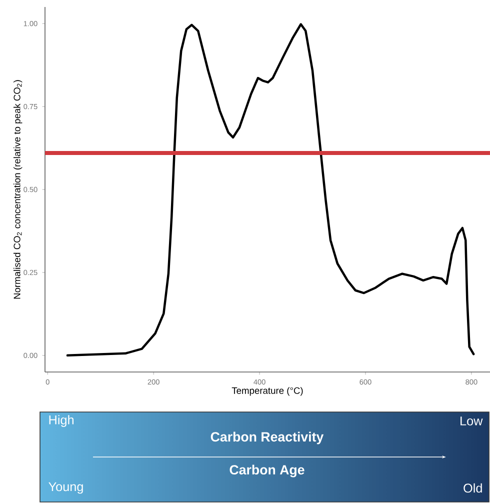  I want to click on text: Low, so click(471, 421).